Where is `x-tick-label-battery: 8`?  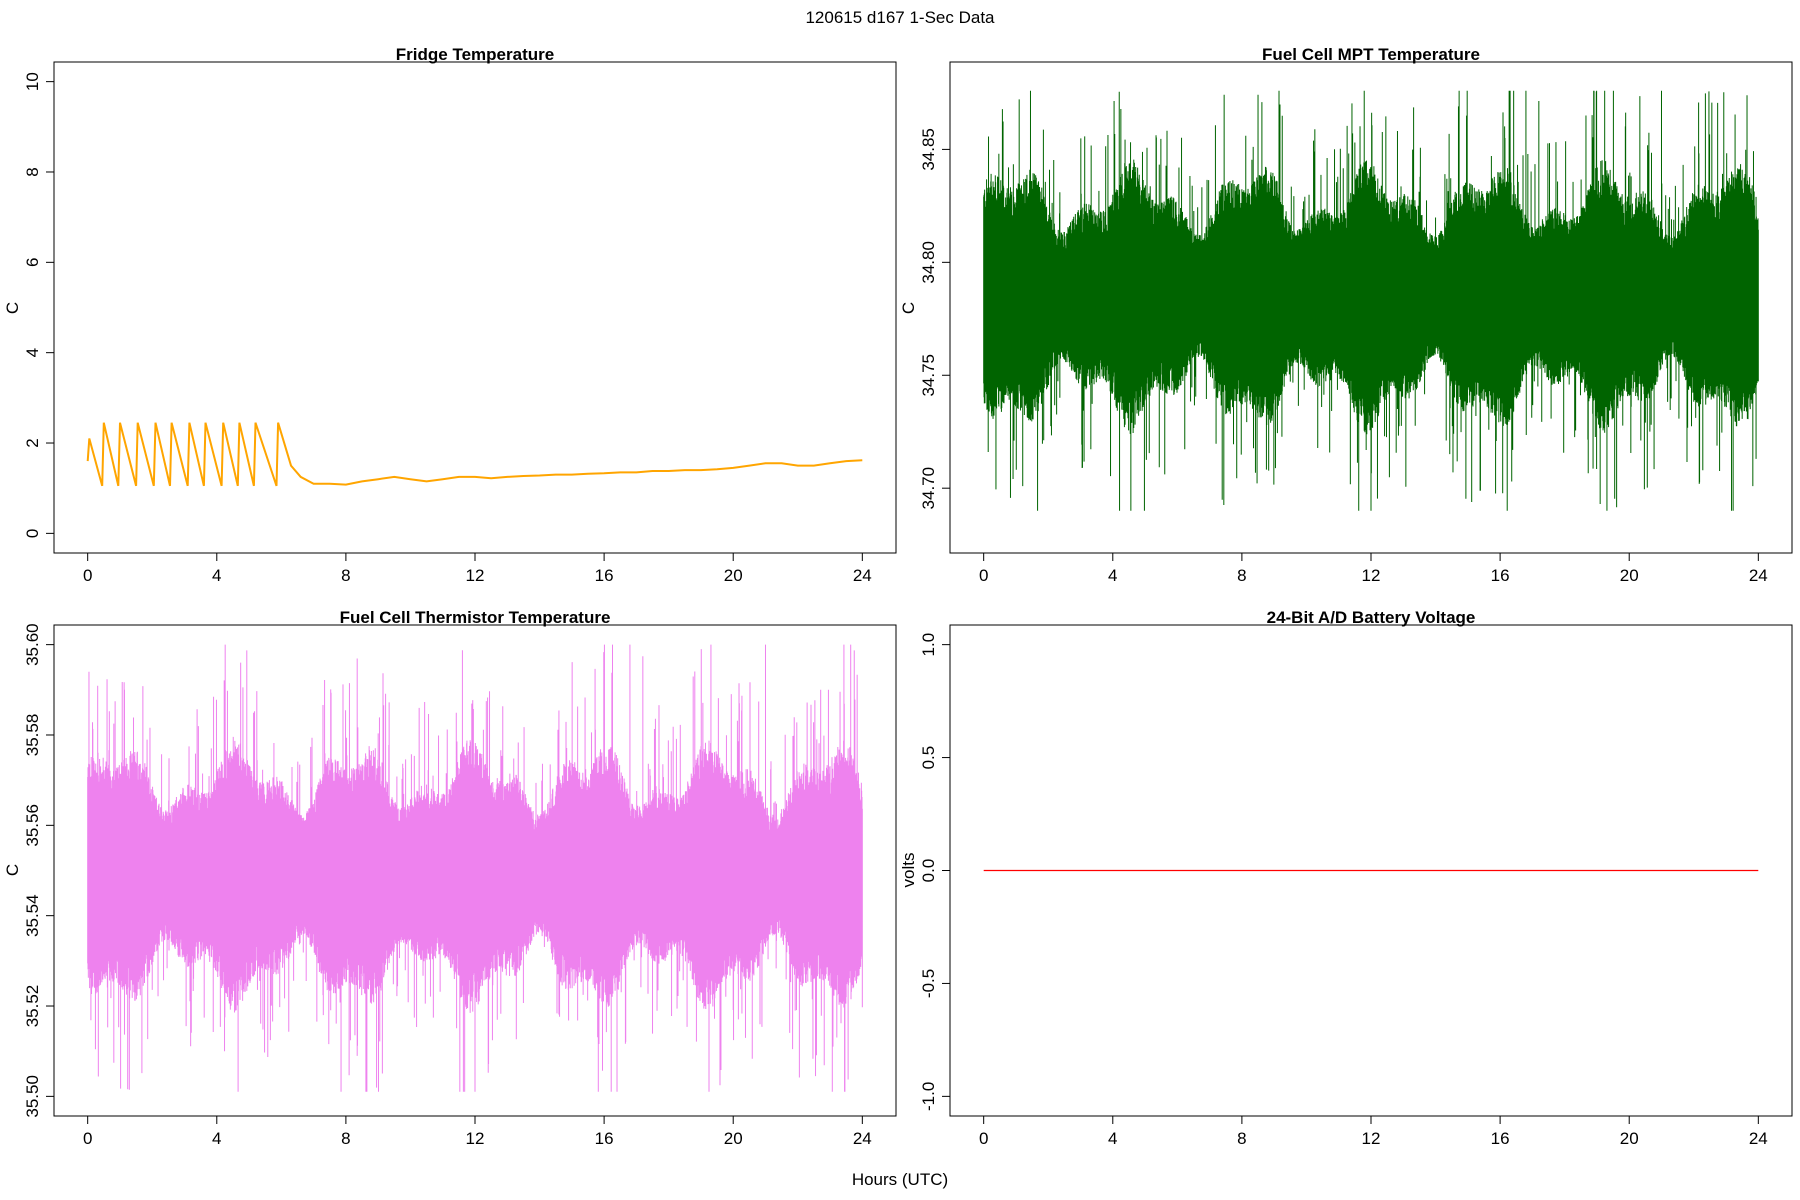
x-tick-label-battery: 8 is located at coordinates (1241, 1138).